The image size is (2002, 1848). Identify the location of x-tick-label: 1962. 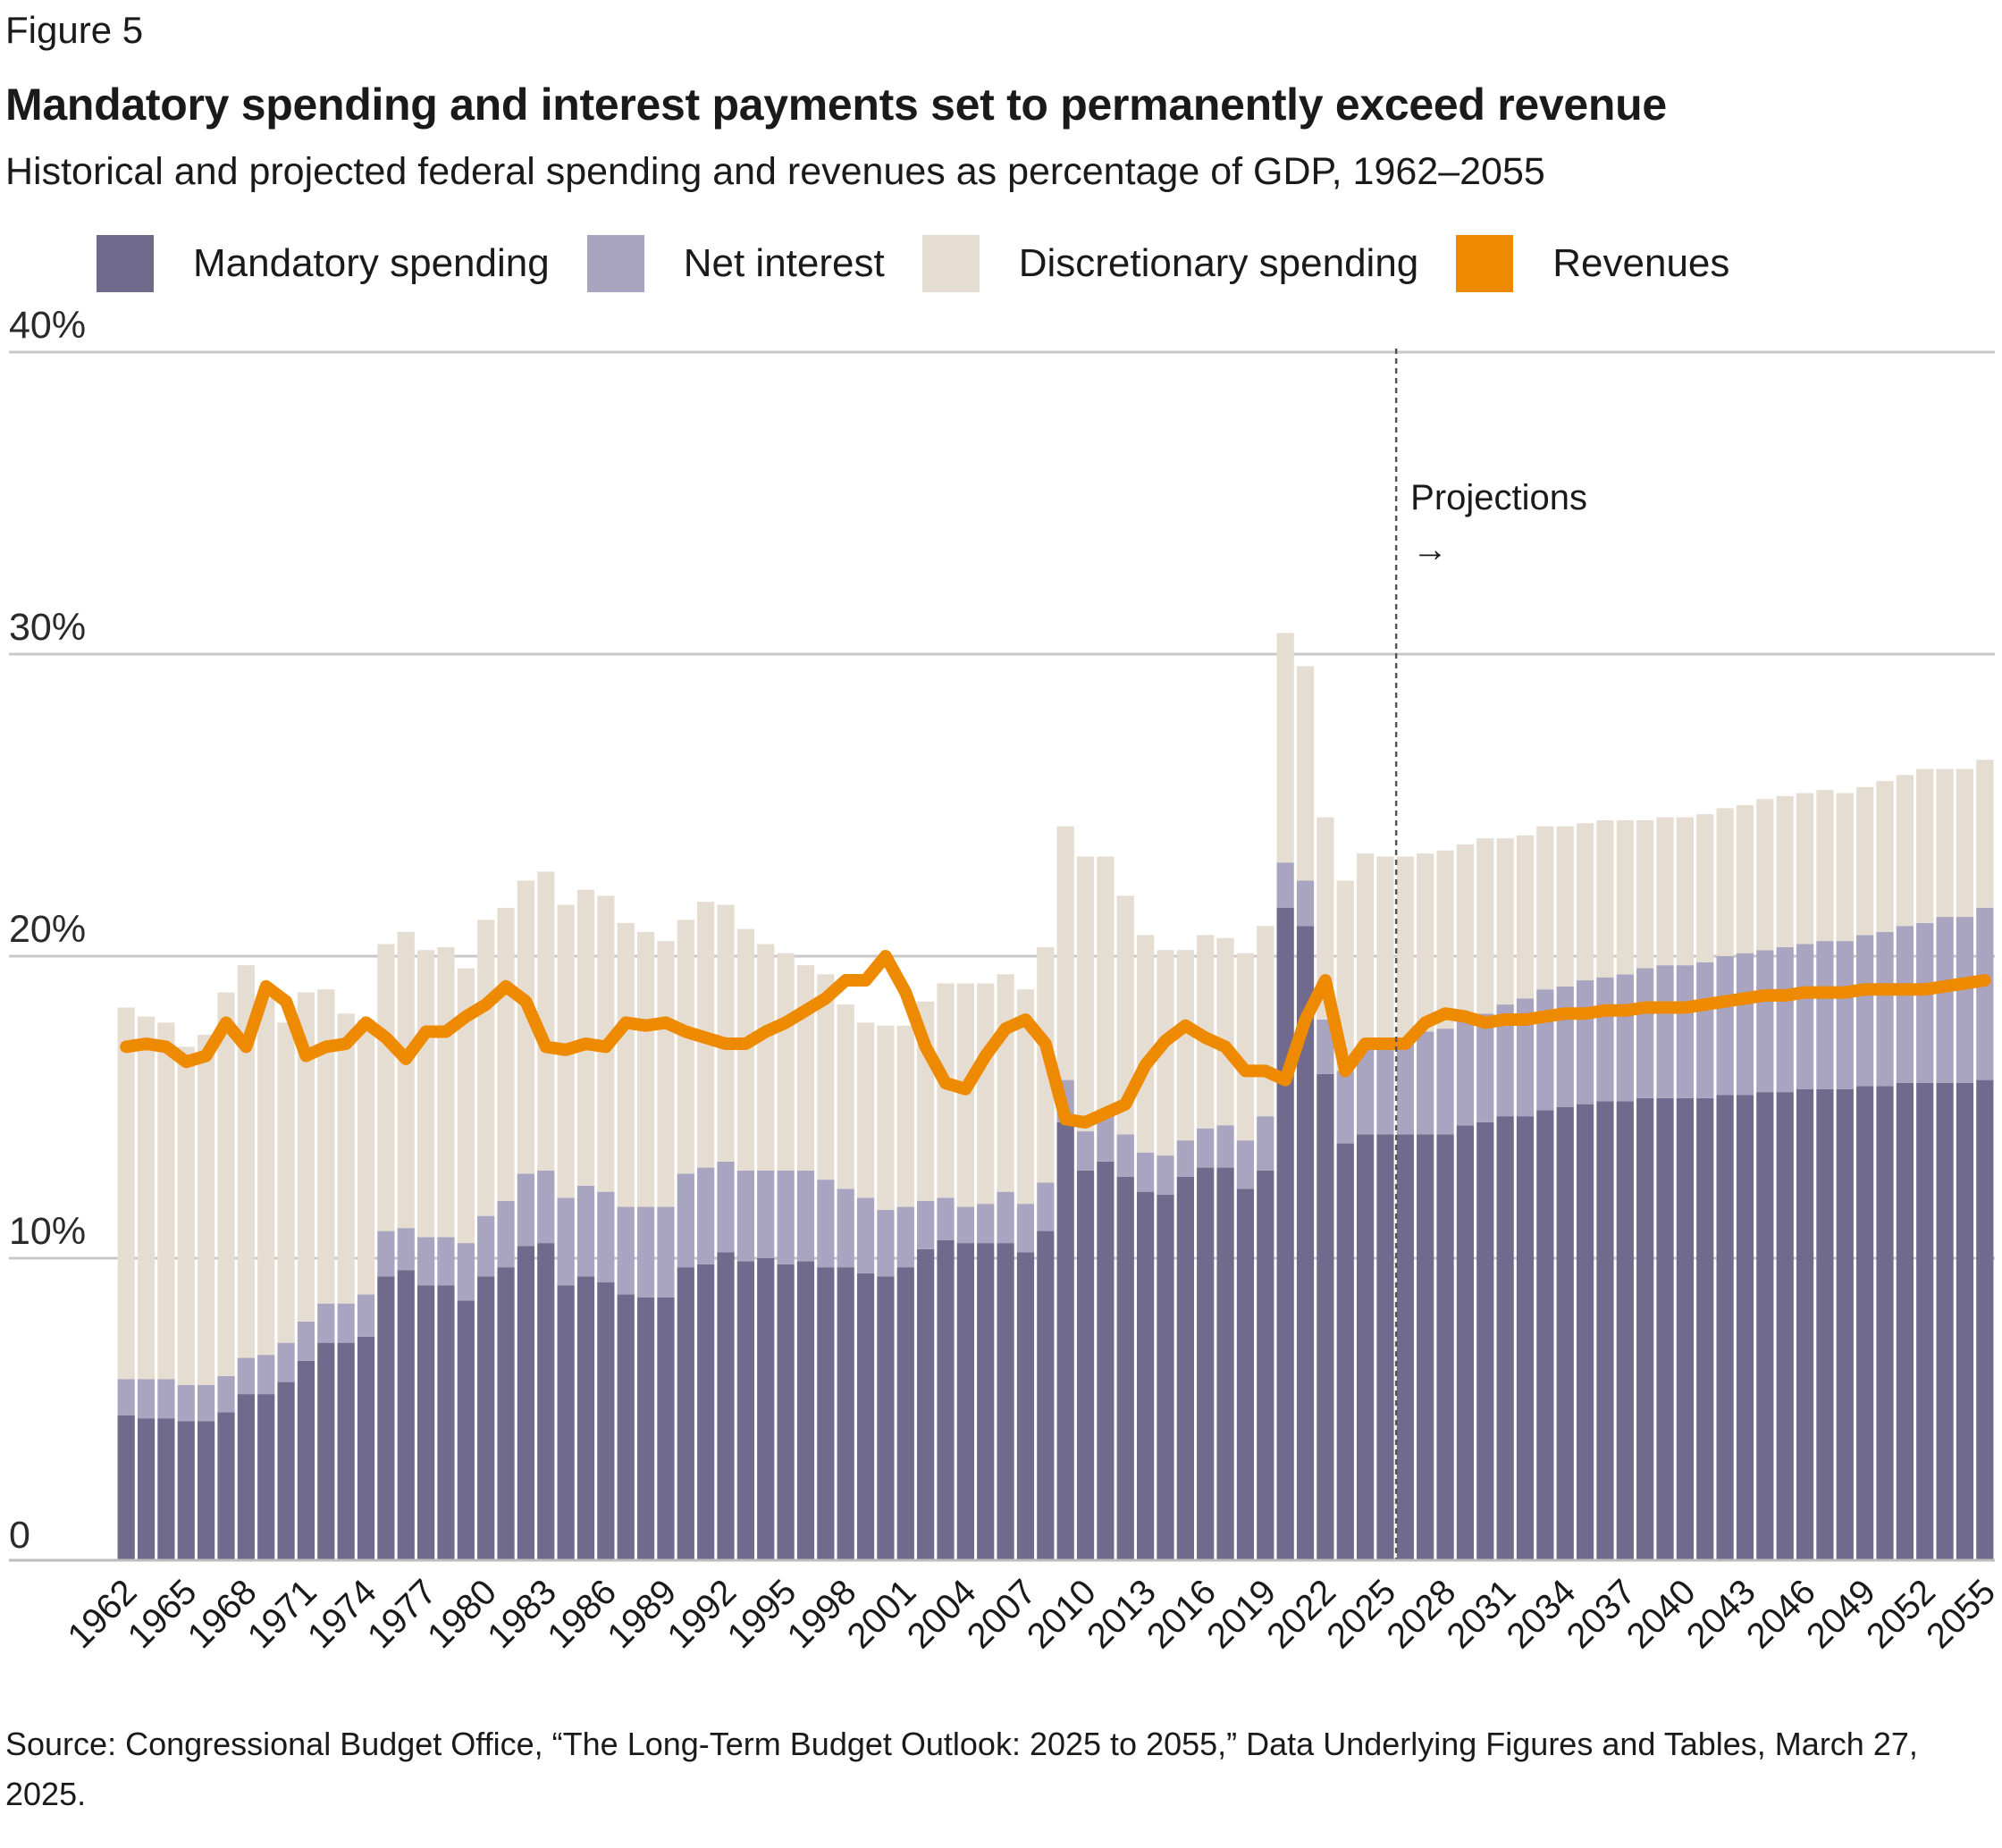
(103, 1614).